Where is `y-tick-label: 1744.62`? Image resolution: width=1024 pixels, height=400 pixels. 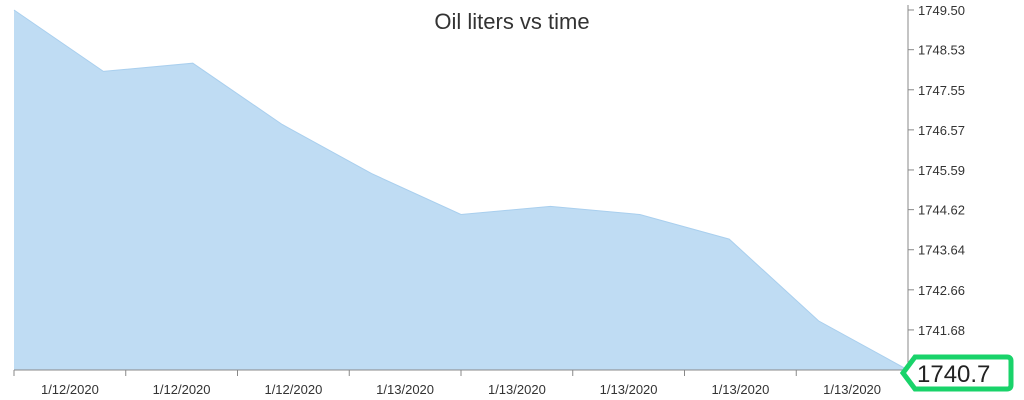 y-tick-label: 1744.62 is located at coordinates (941, 210).